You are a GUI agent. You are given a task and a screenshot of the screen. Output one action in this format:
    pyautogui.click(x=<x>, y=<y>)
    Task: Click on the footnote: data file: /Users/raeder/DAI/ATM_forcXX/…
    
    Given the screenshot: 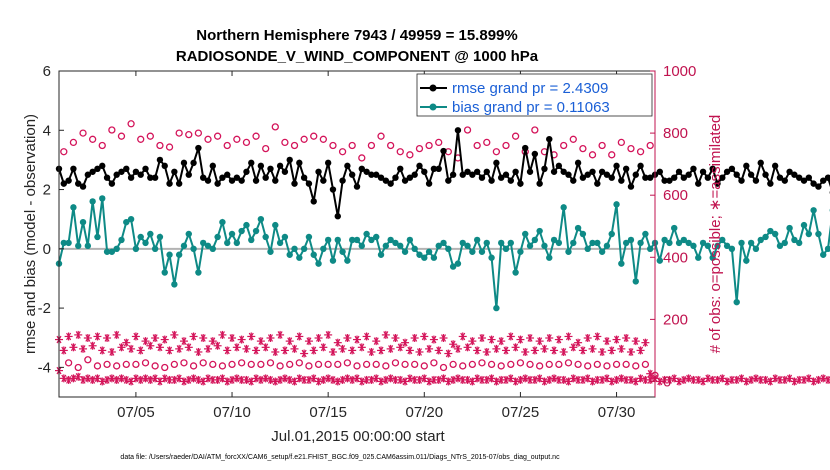 What is the action you would take?
    pyautogui.click(x=340, y=457)
    